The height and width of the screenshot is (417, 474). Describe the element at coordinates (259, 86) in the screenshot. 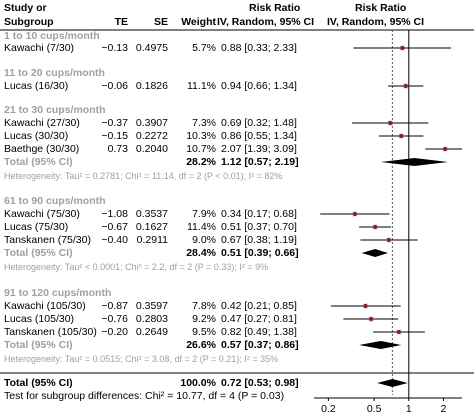

I see `study-ci: 0.94 [0.66; 1.34]` at that location.